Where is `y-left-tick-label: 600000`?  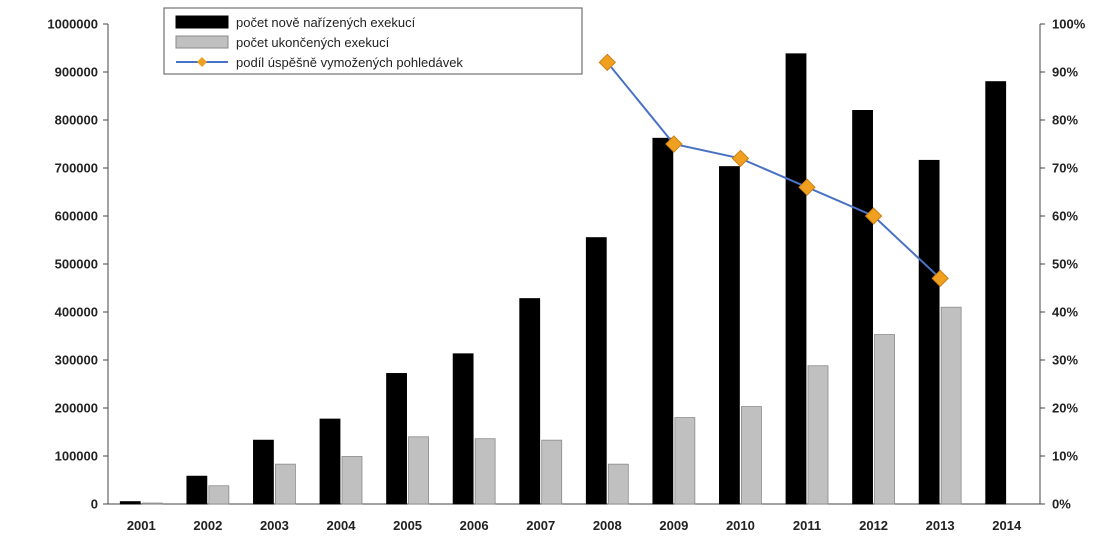
y-left-tick-label: 600000 is located at coordinates (76, 216).